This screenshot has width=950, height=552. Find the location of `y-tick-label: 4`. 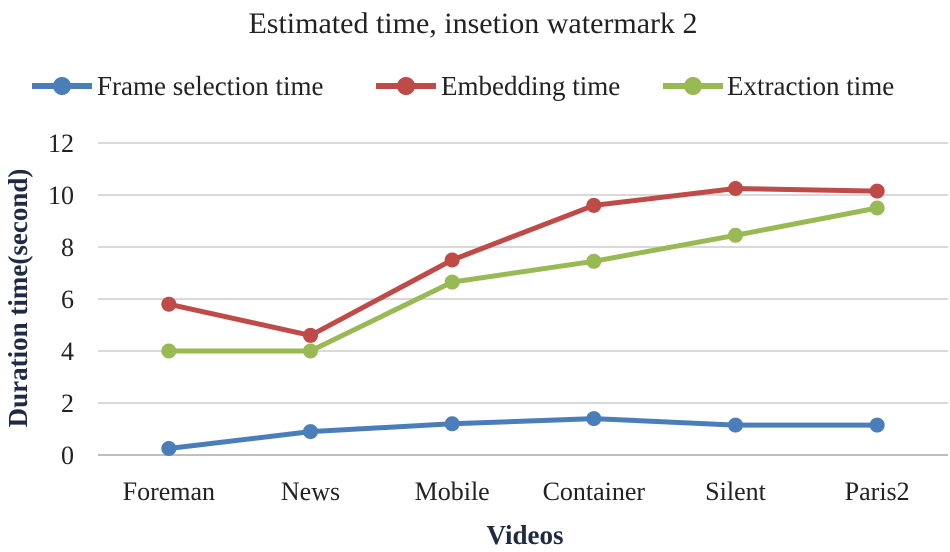

y-tick-label: 4 is located at coordinates (67, 351).